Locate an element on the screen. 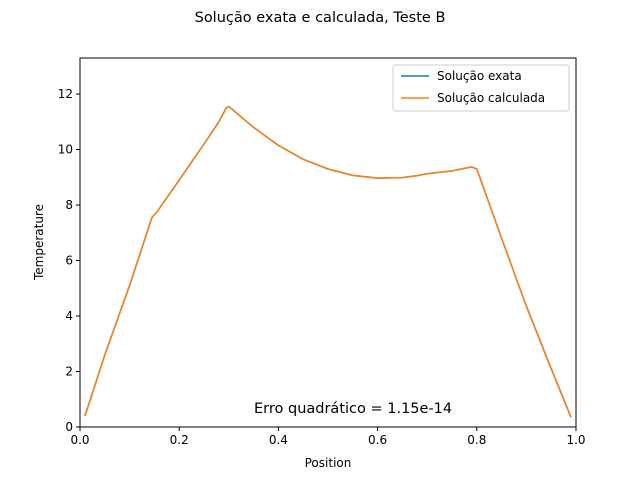 The image size is (640, 480). x-tick-label: 0.0 is located at coordinates (79, 440).